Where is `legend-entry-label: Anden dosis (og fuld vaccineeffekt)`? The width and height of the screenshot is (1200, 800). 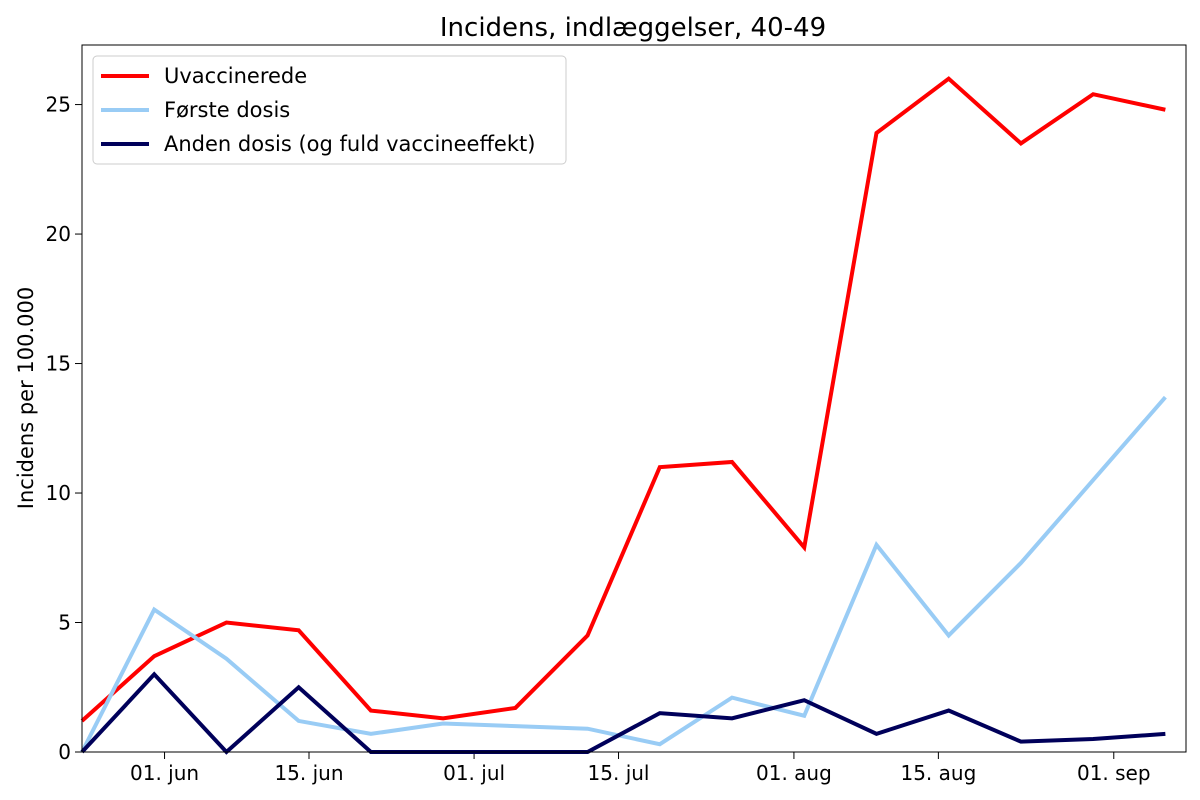
legend-entry-label: Anden dosis (og fuld vaccineeffekt) is located at coordinates (349, 144).